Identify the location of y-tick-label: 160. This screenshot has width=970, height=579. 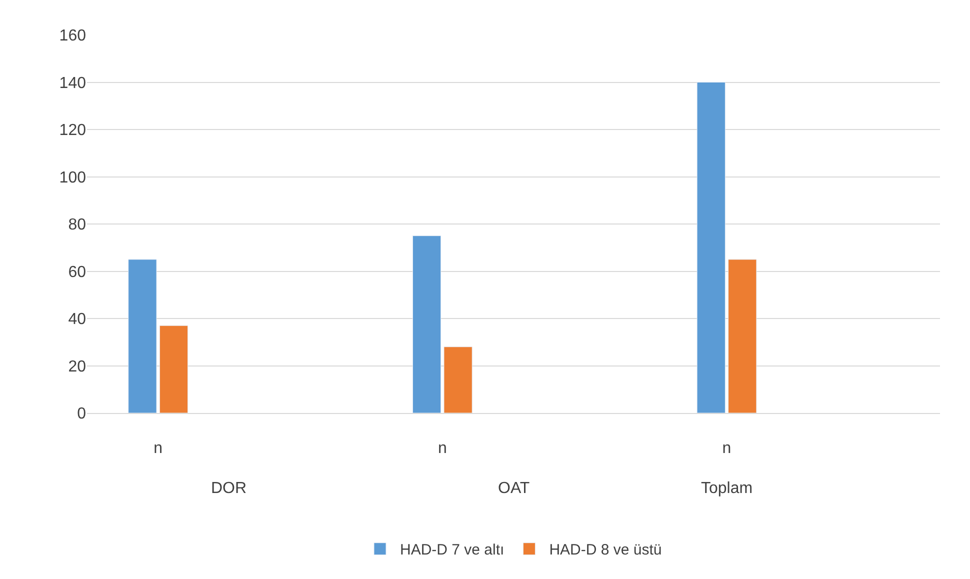
(72, 36).